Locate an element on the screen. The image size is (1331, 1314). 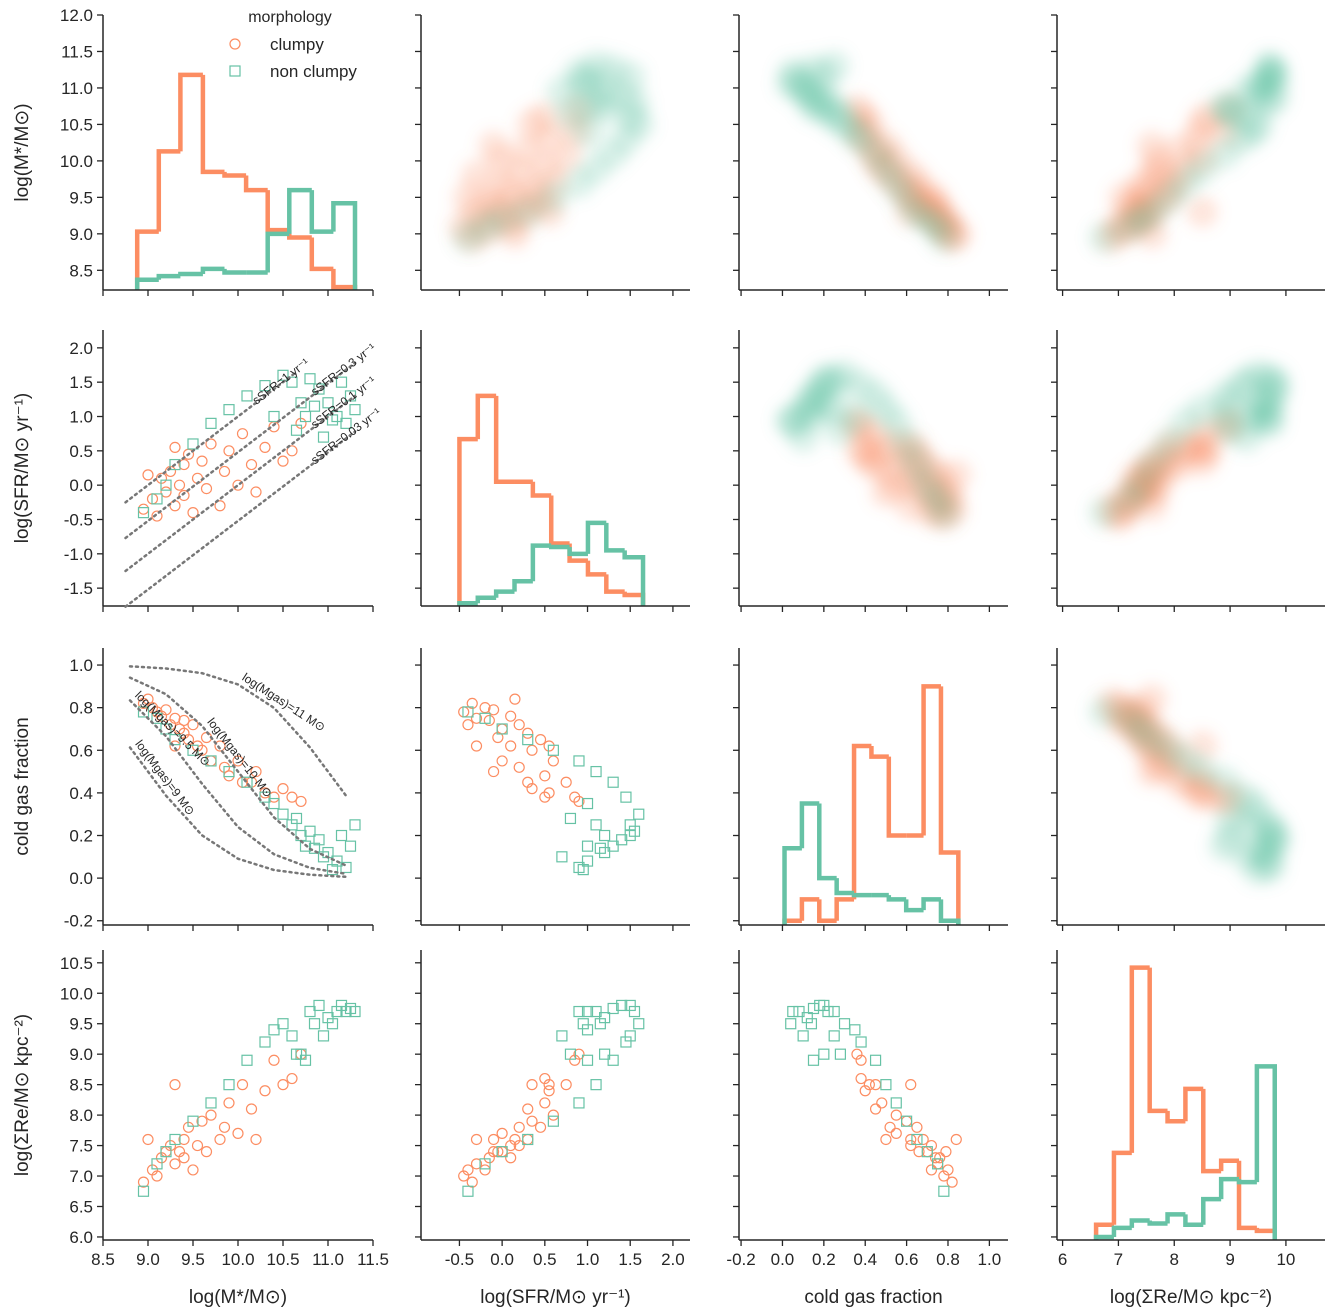
x-tick-label: 10.0 is located at coordinates (237, 1259).